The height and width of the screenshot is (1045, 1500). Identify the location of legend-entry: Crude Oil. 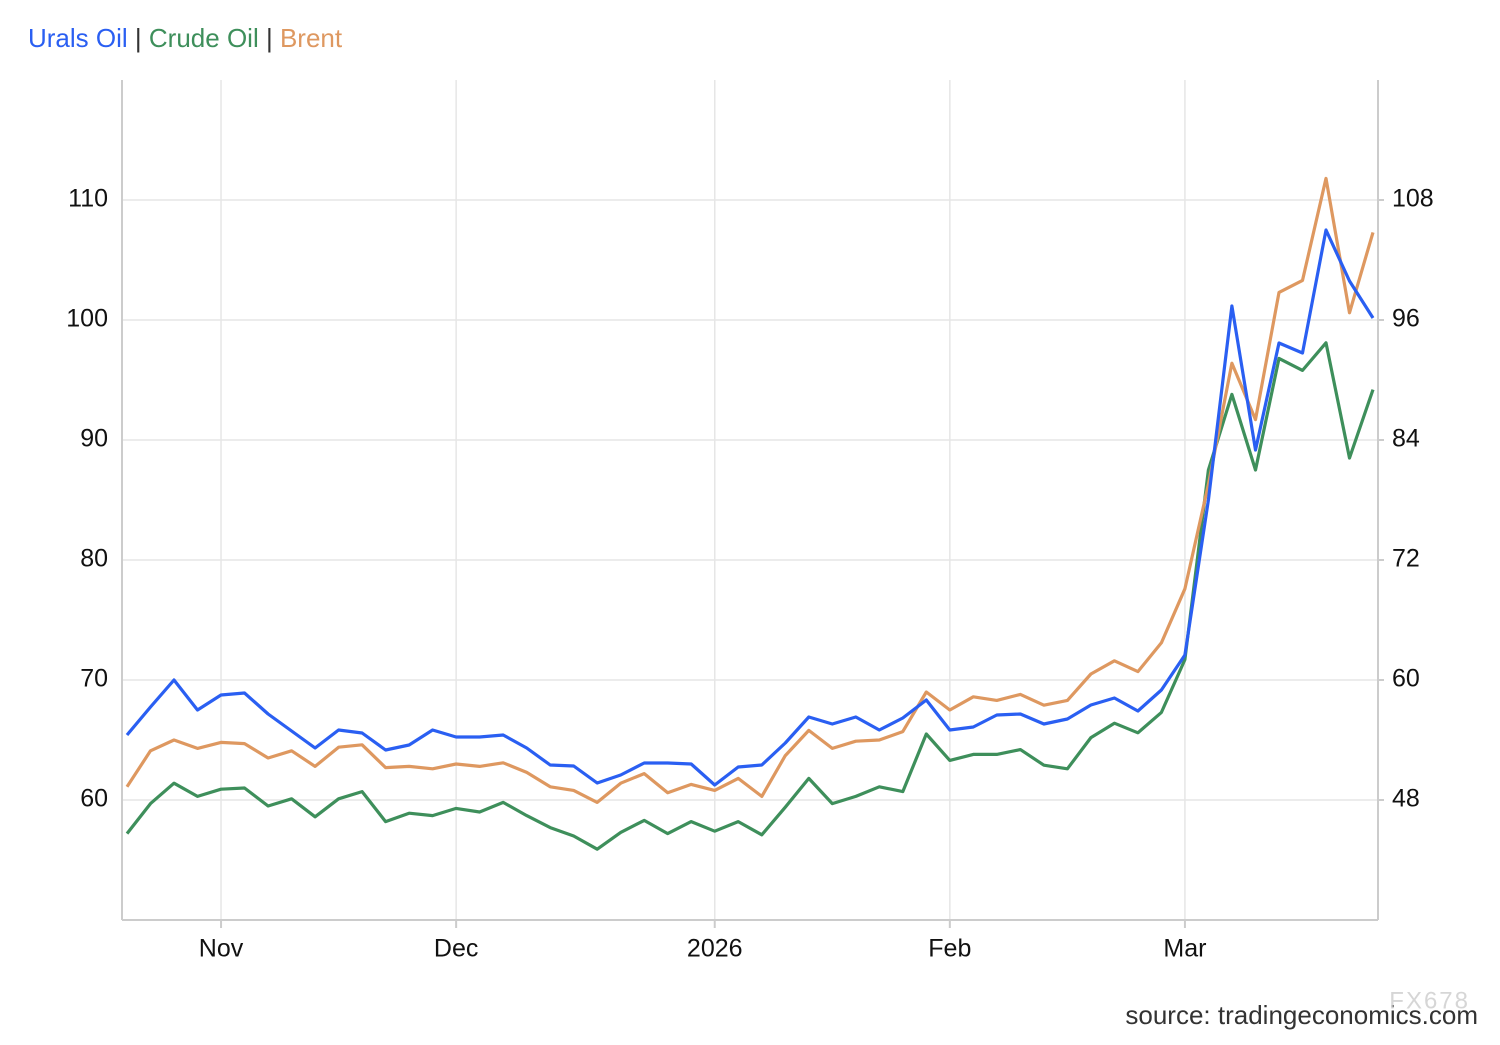
(204, 38).